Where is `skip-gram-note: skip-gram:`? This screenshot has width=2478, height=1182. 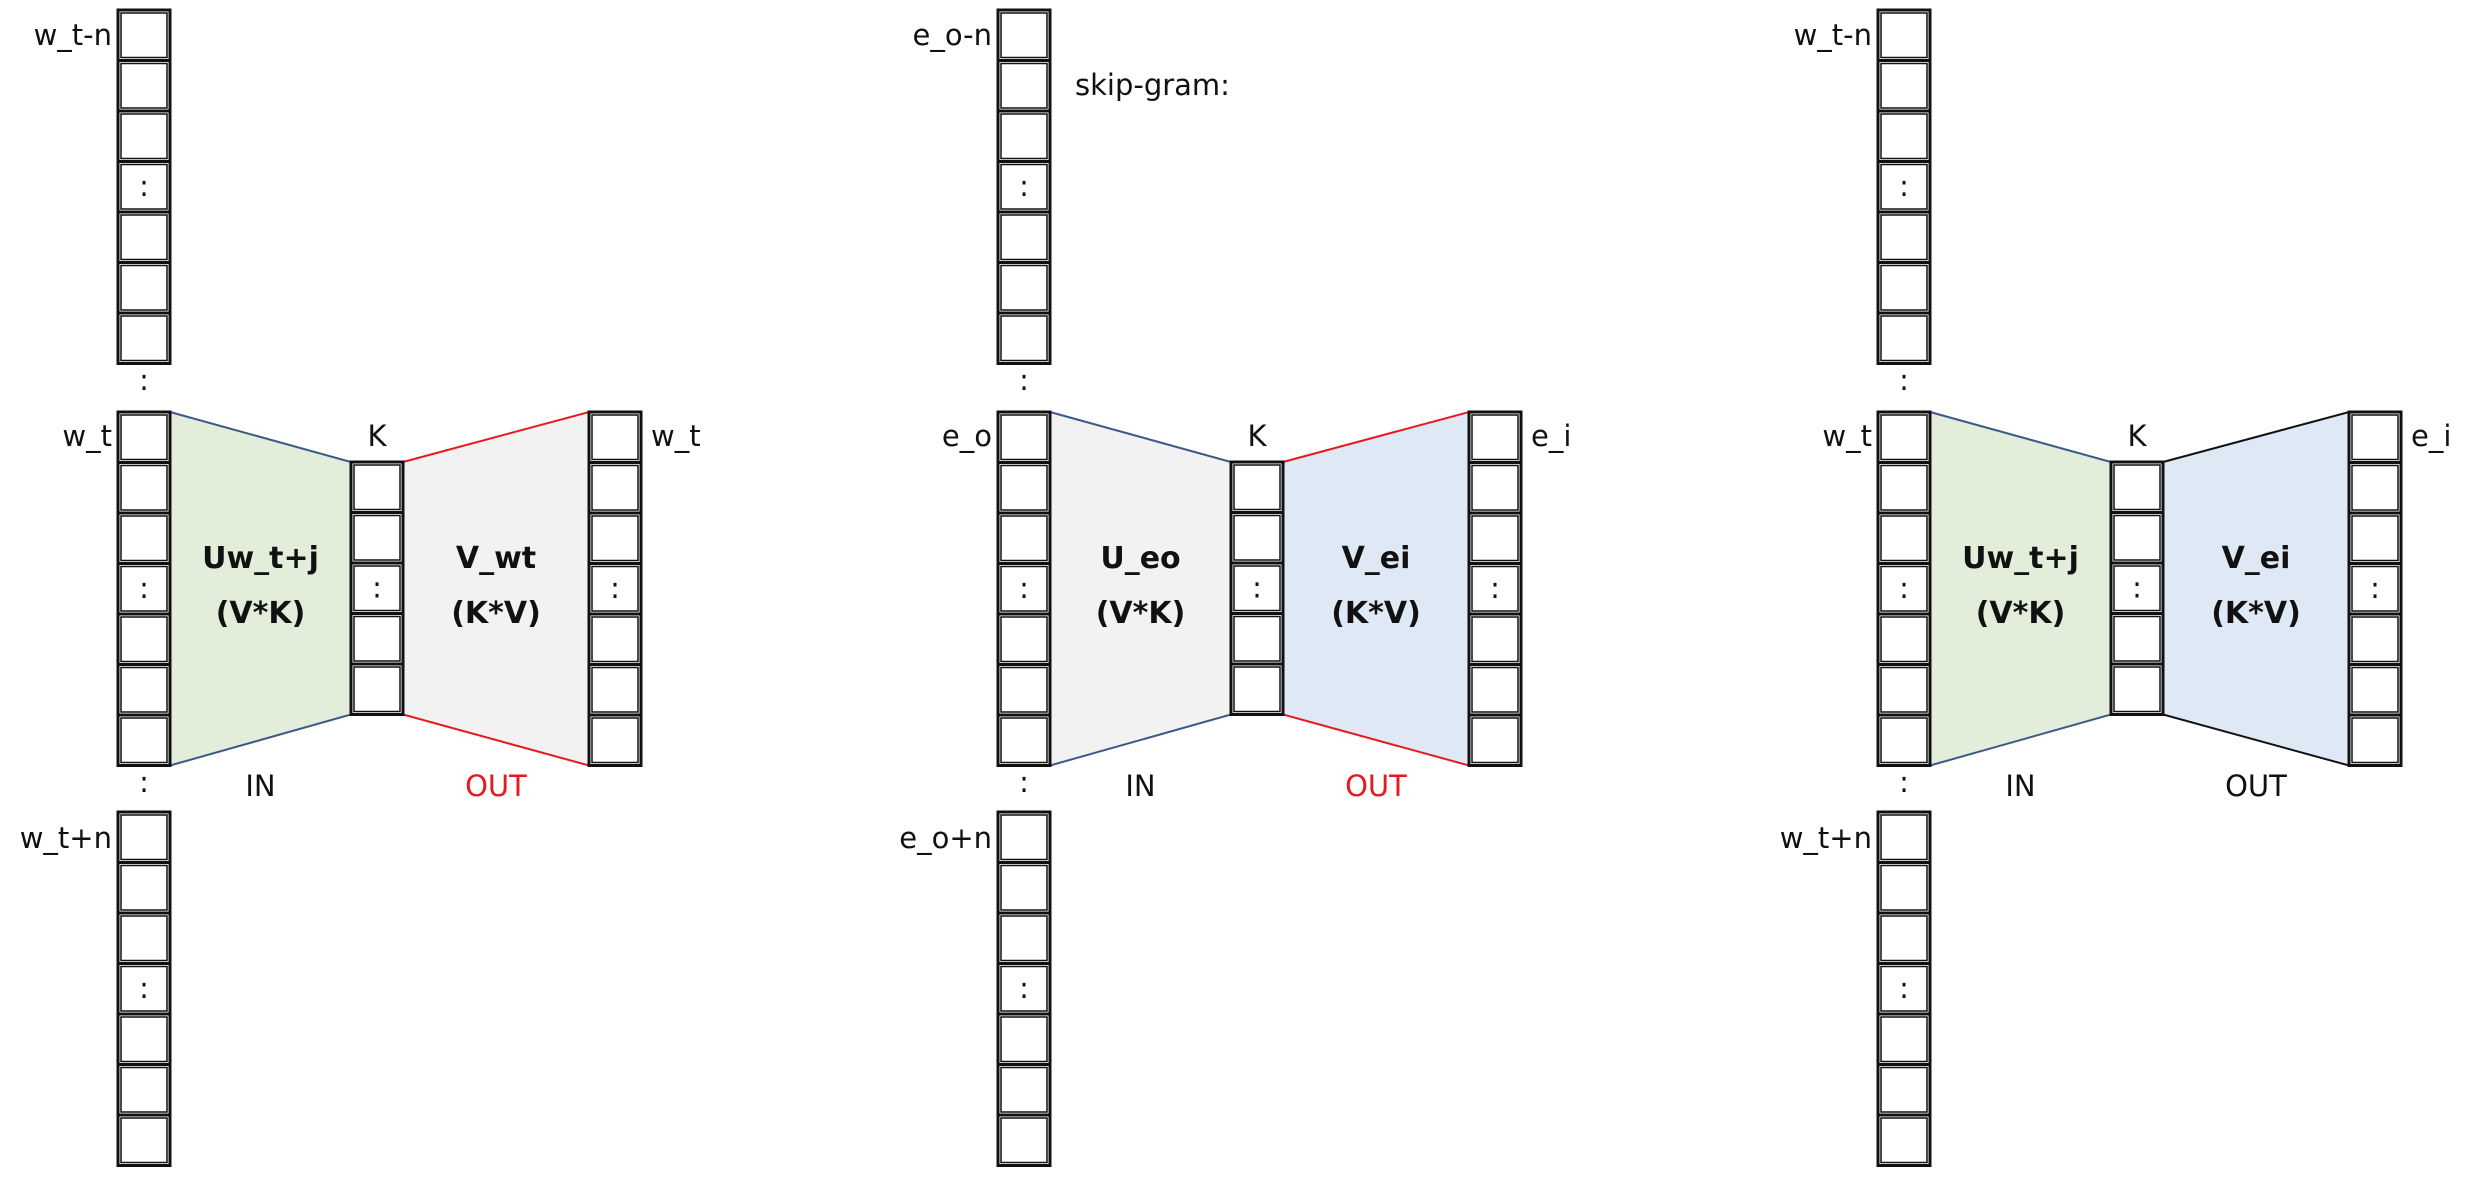
skip-gram-note: skip-gram: is located at coordinates (1152, 85).